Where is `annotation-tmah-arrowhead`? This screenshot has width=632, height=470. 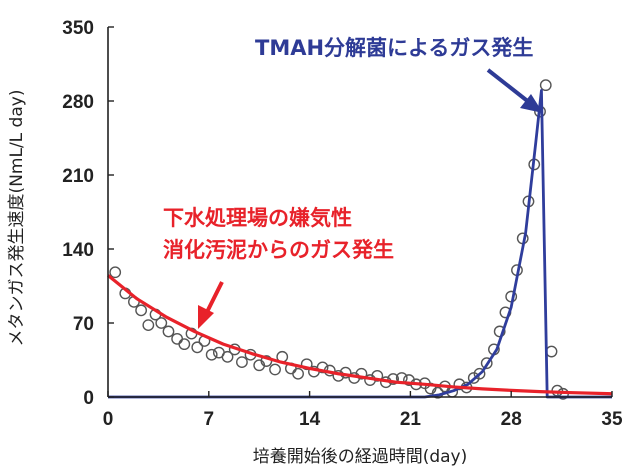
annotation-tmah-arrowhead is located at coordinates (531, 103).